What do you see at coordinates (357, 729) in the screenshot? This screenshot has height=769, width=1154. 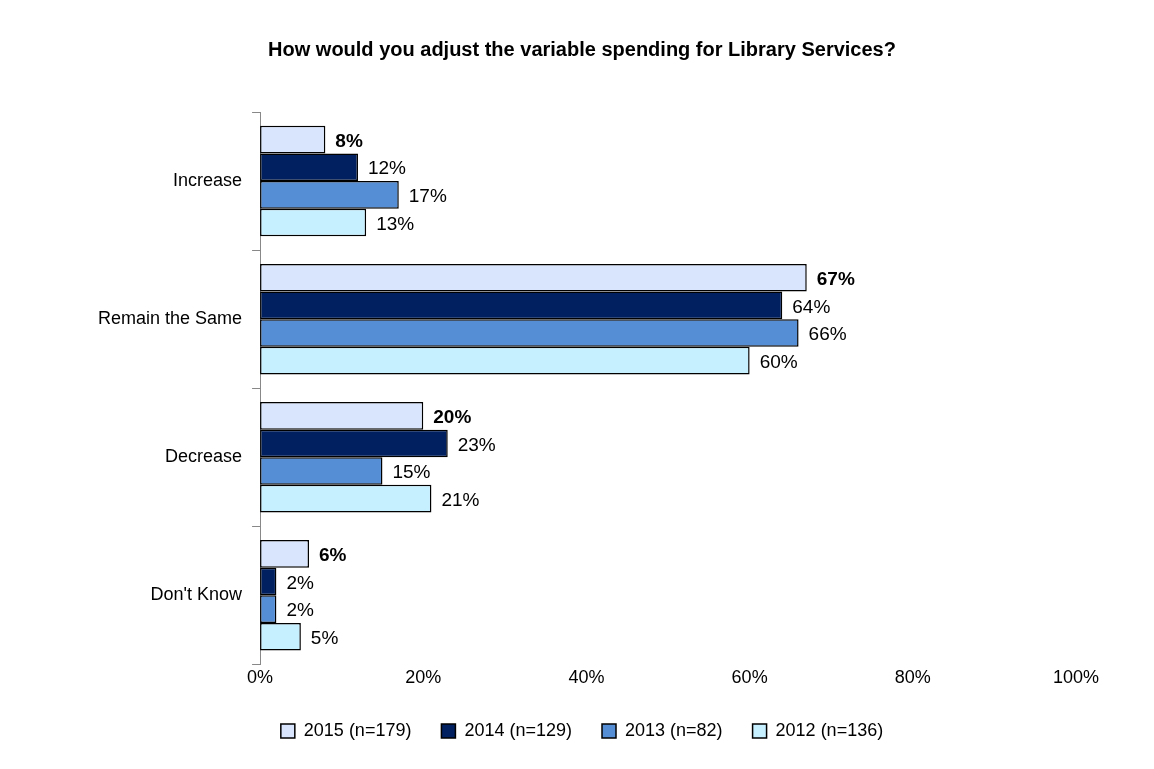 I see `legend-label: 2015 (n=179)` at bounding box center [357, 729].